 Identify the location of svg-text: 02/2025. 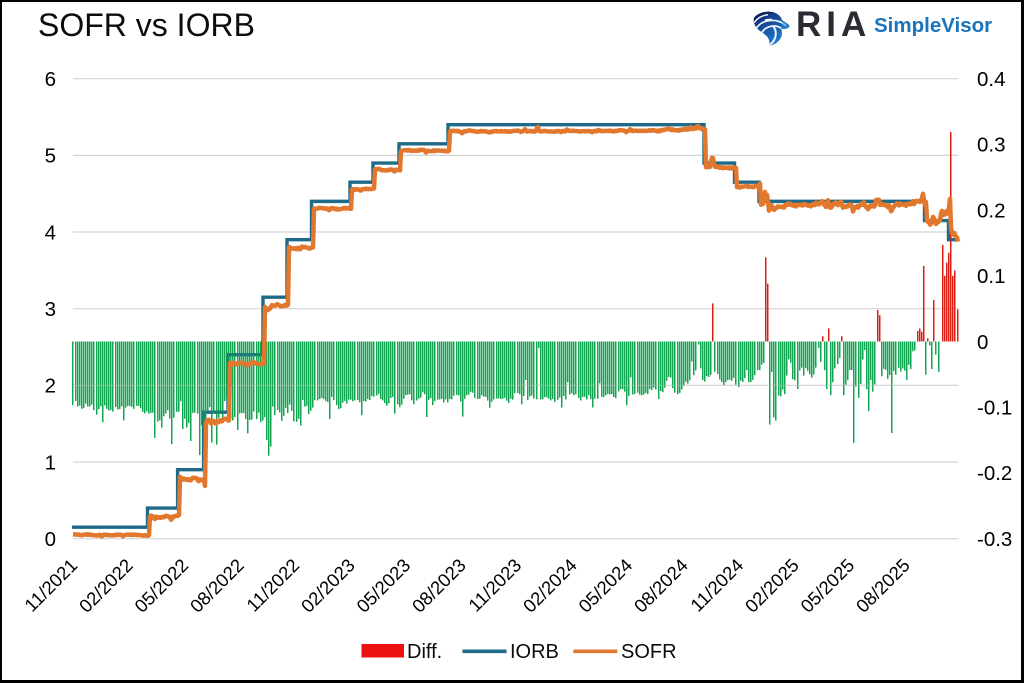
(772, 585).